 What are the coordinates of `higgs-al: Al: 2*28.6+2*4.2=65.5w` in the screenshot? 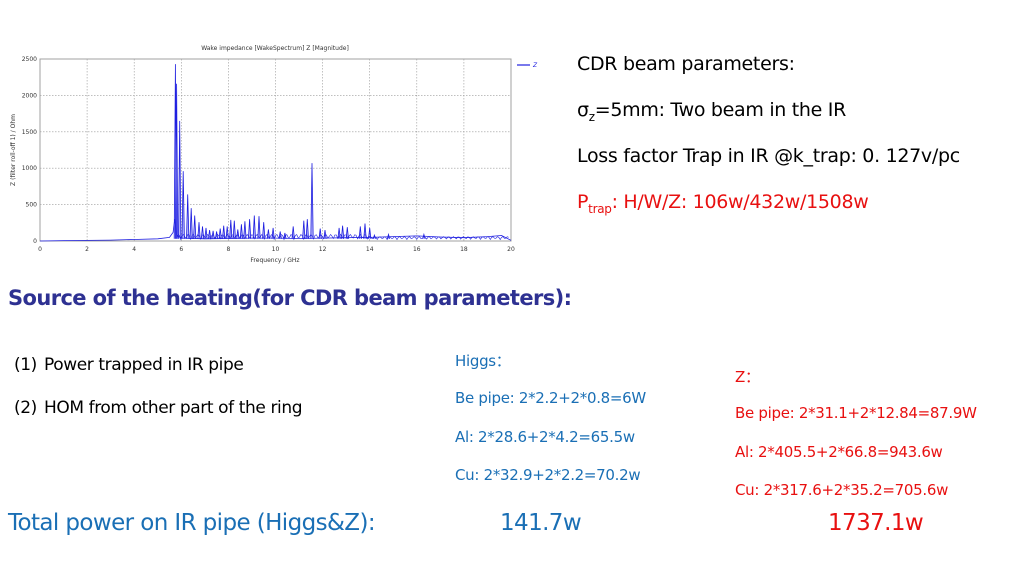 It's located at (545, 437).